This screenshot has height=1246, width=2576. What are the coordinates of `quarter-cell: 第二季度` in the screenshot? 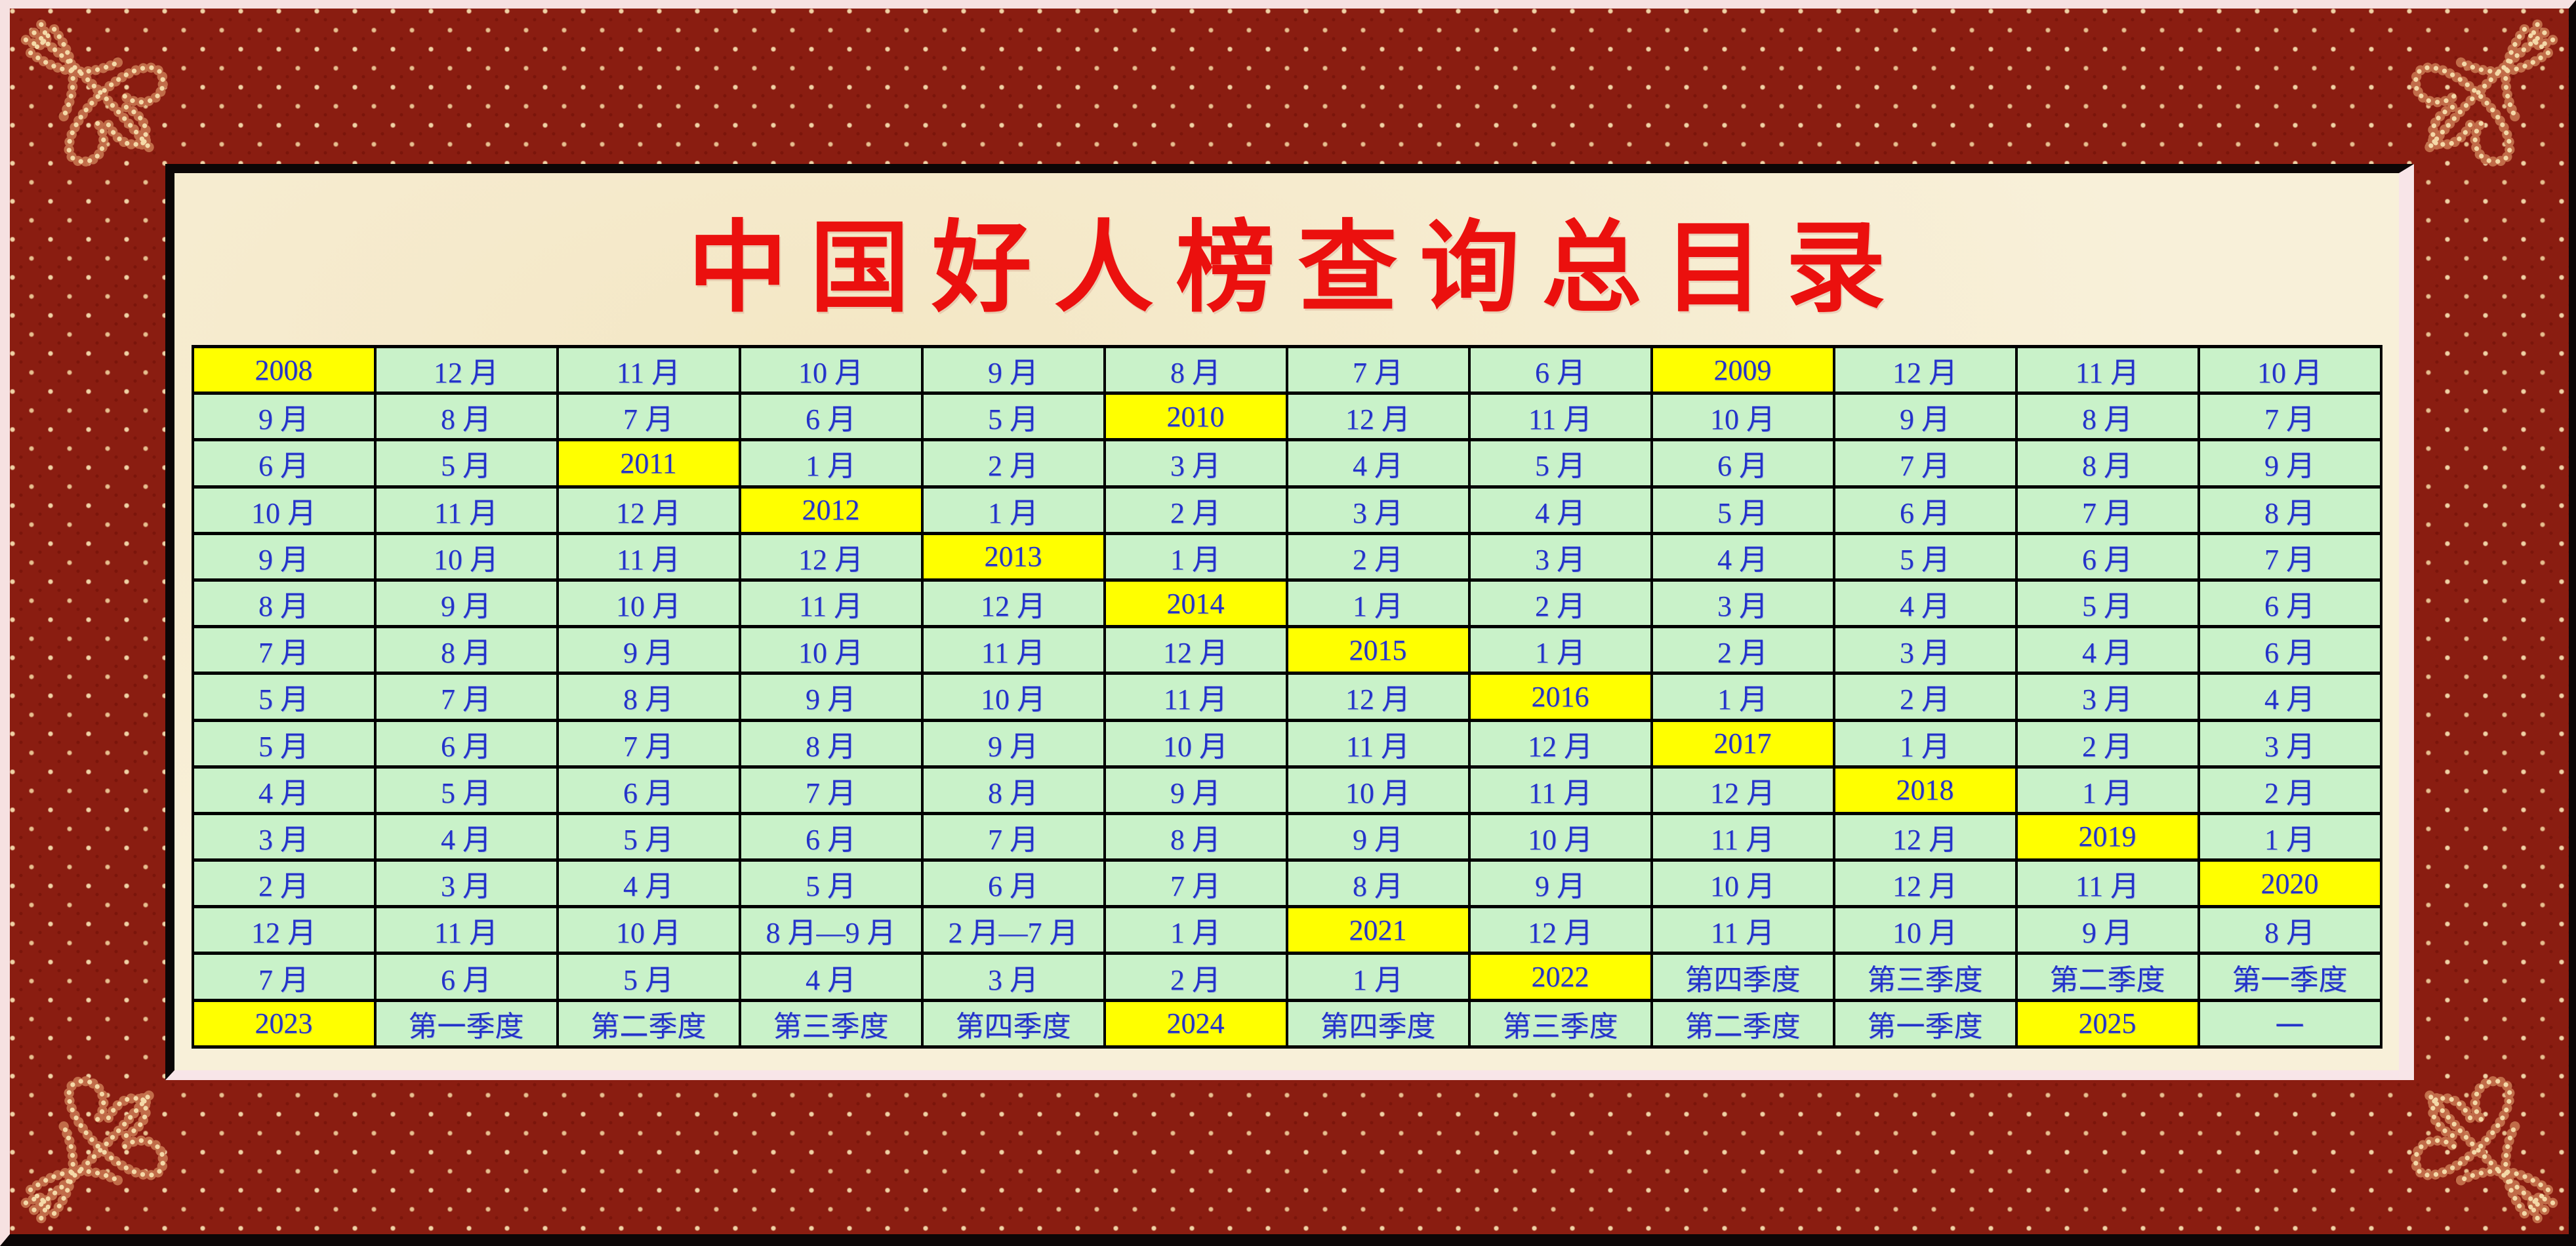 It's located at (648, 1023).